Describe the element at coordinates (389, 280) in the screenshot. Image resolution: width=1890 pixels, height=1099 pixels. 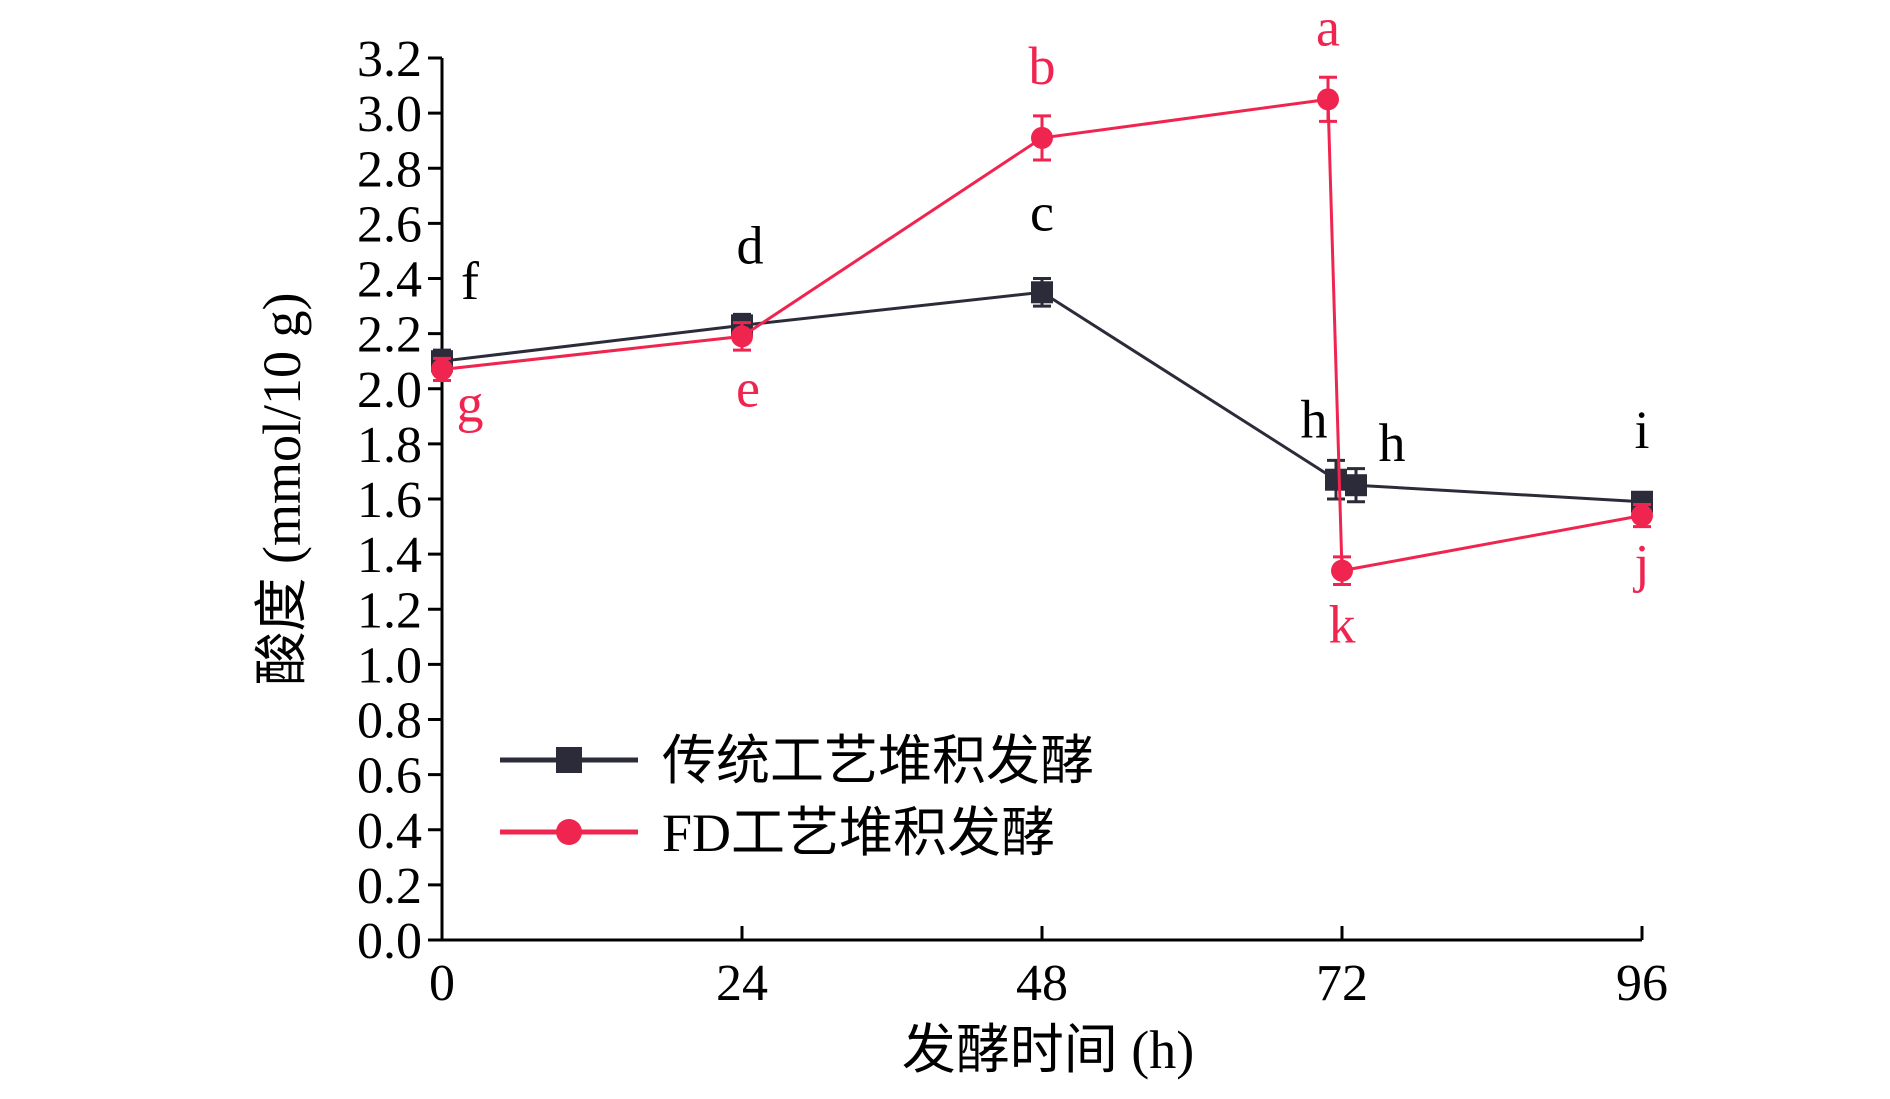
I see `y-tick-label: 2.4` at that location.